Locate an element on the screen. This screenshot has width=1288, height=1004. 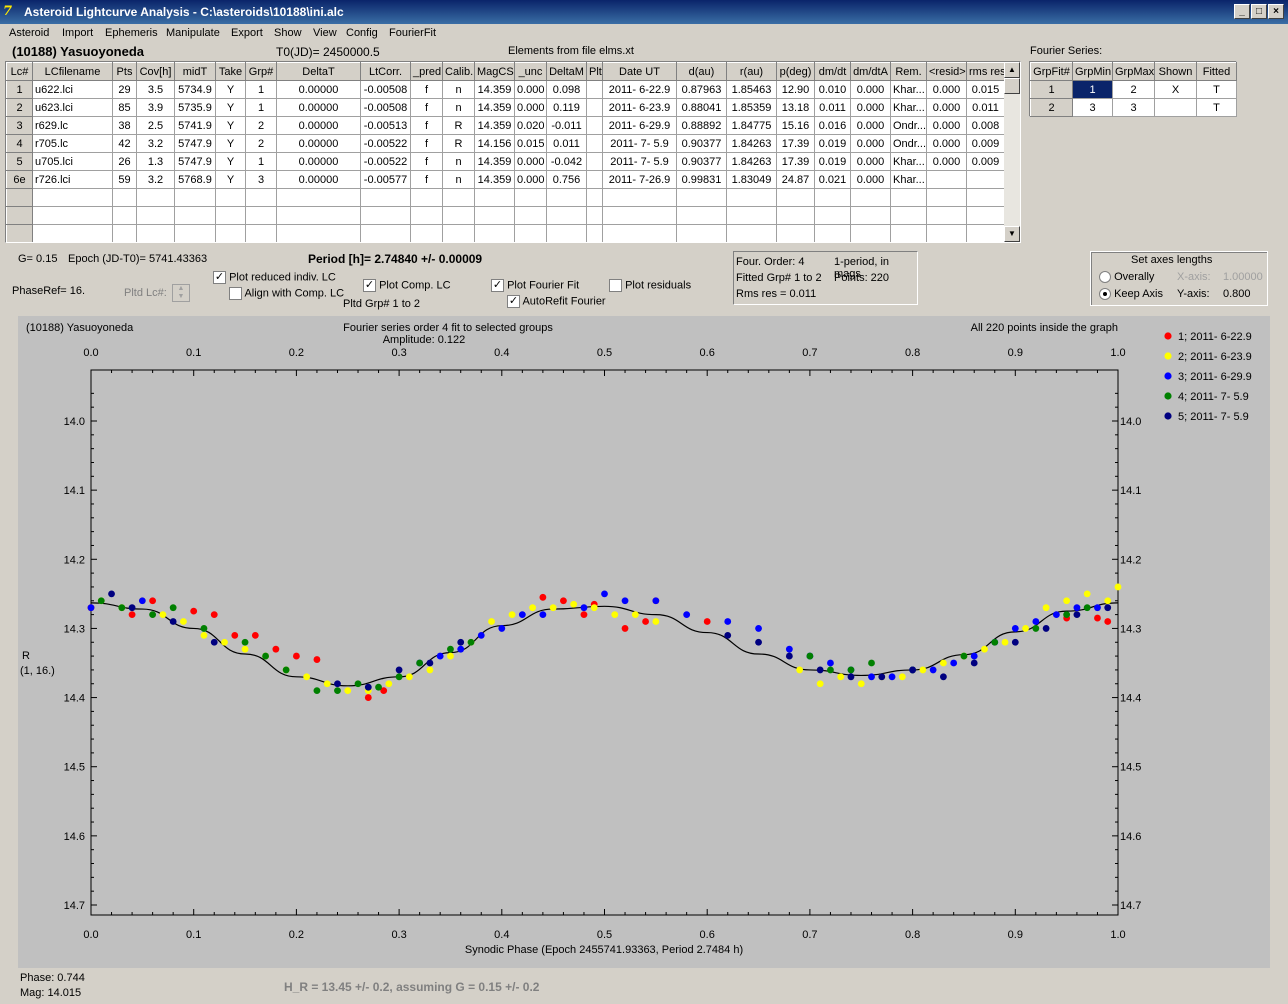
menu-manipulate: Manipulate is located at coordinates (193, 33).